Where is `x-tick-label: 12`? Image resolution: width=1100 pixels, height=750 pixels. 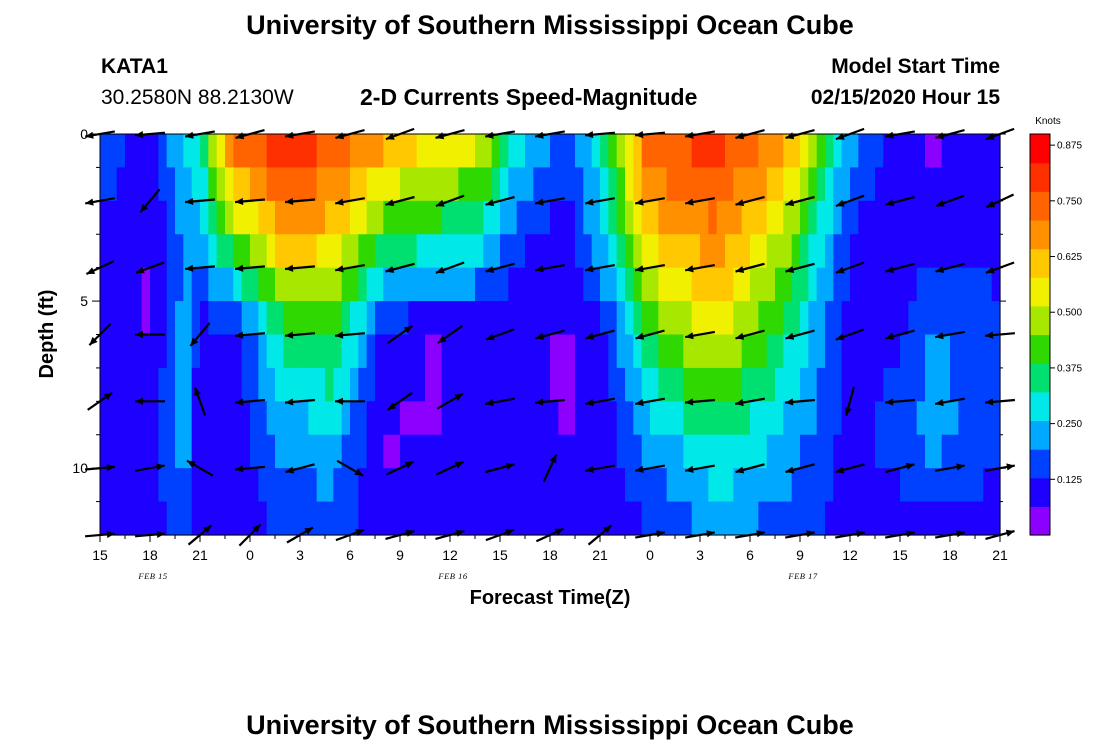 x-tick-label: 12 is located at coordinates (850, 555).